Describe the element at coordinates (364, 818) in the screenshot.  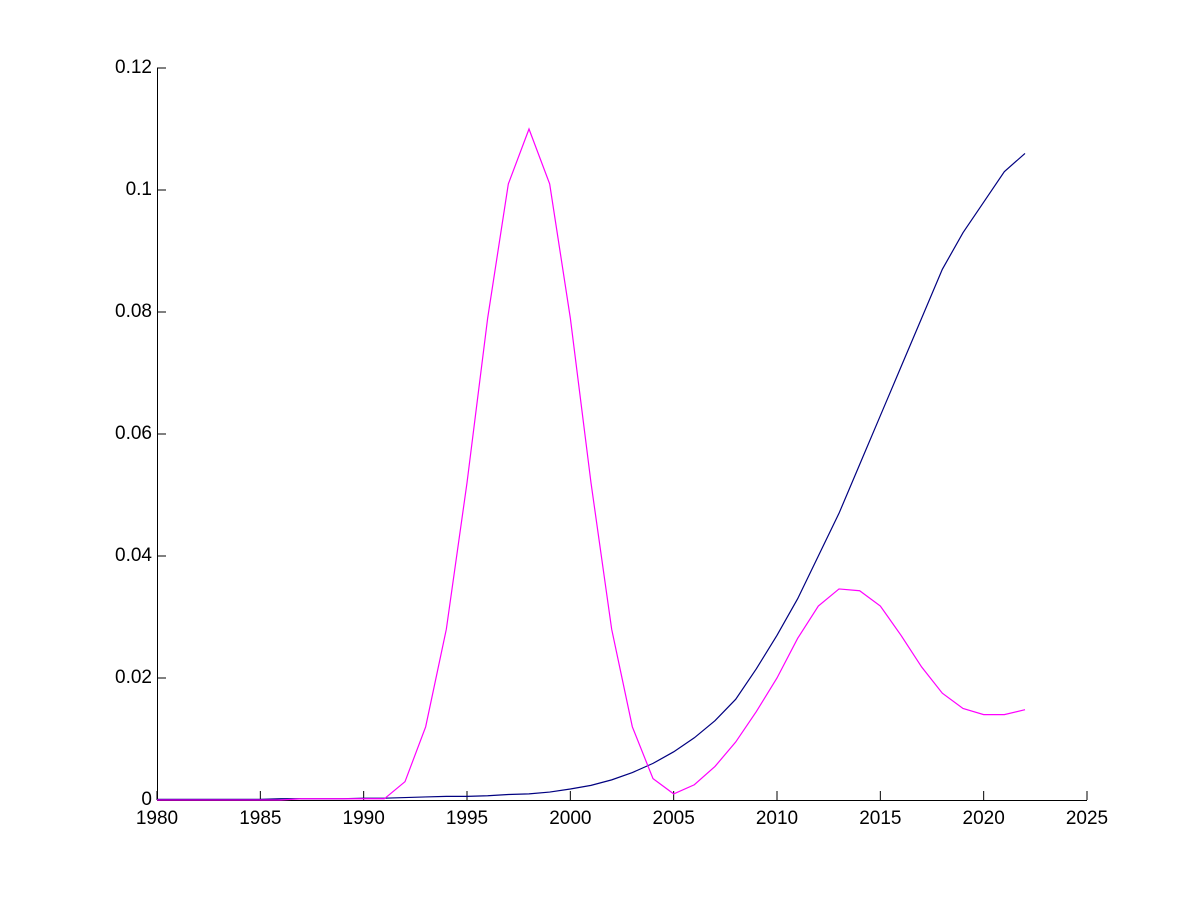
I see `x-tick-label: 1990` at that location.